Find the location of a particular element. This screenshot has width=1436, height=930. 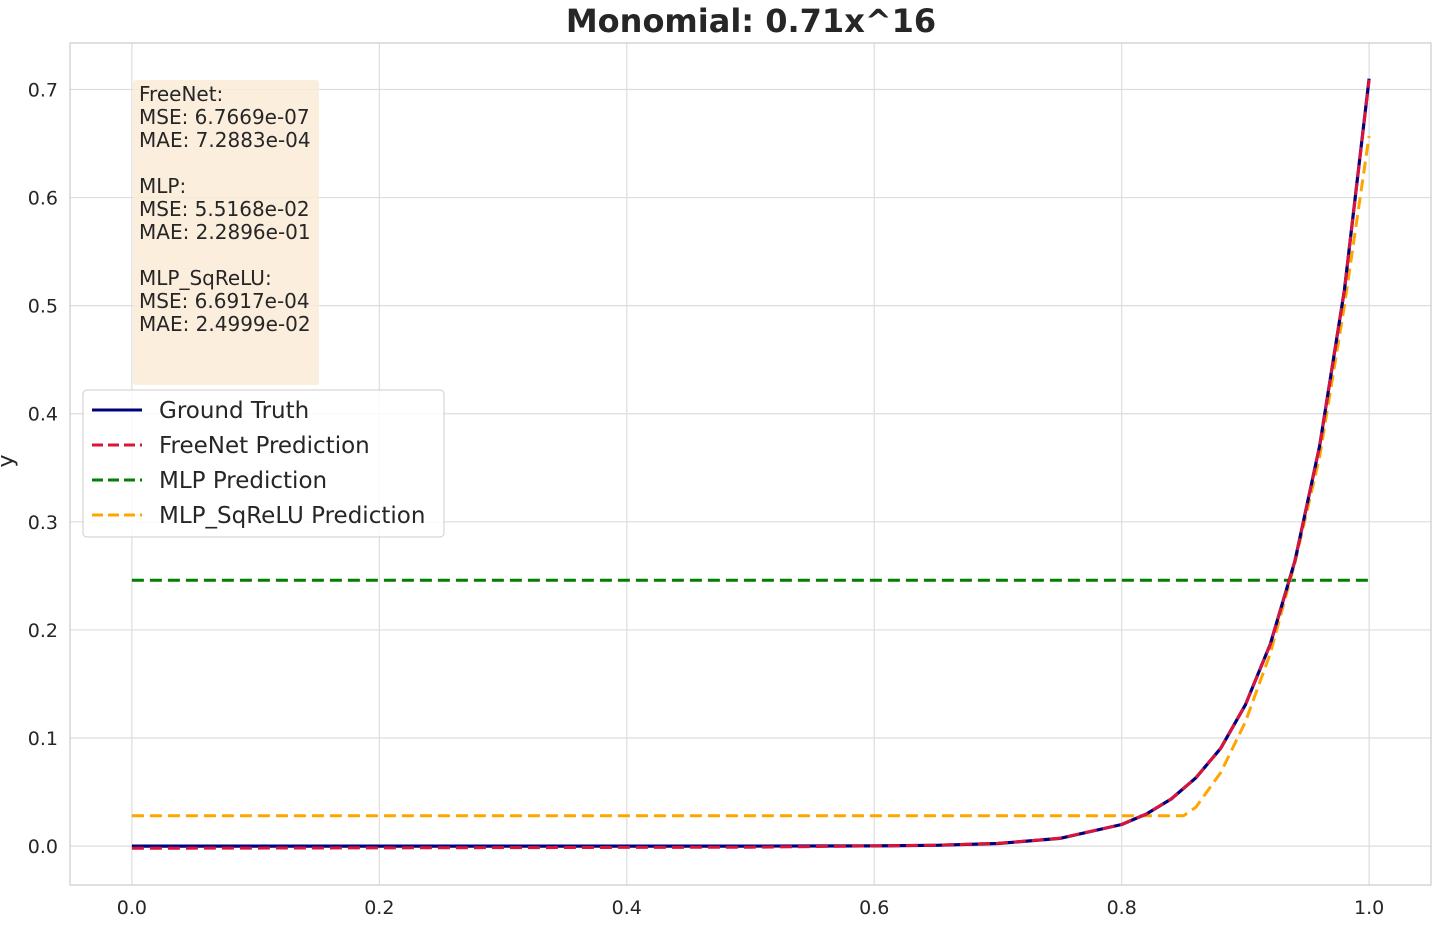

x-tick-label: 1.0 is located at coordinates (1369, 908).